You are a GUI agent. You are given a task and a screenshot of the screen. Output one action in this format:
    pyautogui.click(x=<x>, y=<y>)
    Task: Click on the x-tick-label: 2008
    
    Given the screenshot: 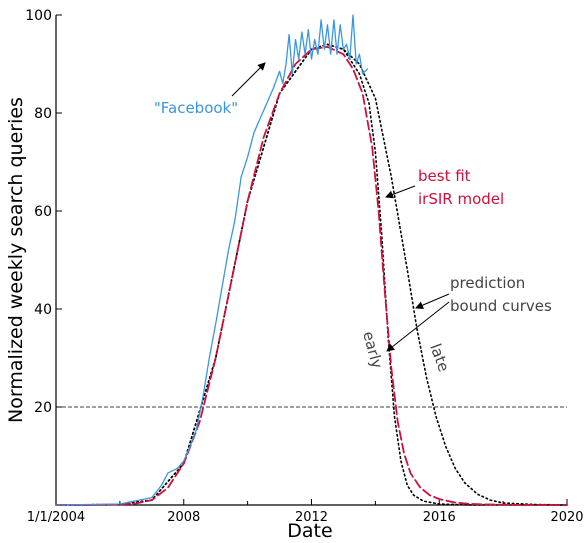 What is the action you would take?
    pyautogui.click(x=183, y=517)
    